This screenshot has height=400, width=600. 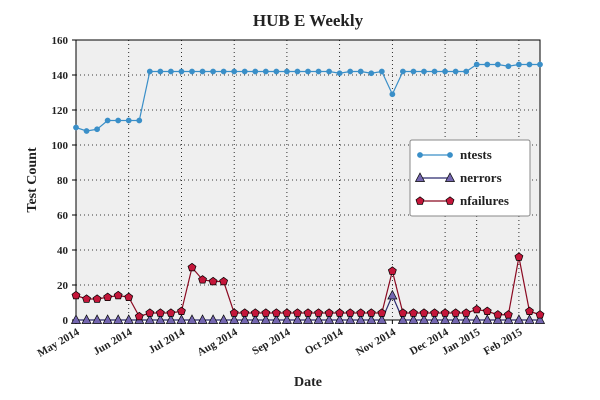 I want to click on y-tick-label: 80, so click(x=63, y=181).